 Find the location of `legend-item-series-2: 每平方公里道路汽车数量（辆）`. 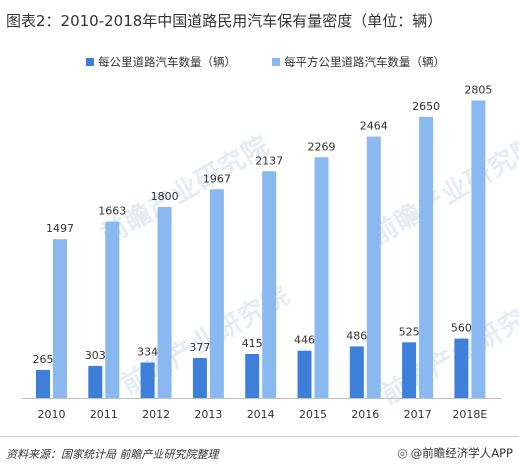

legend-item-series-2: 每平方公里道路汽车数量（辆） is located at coordinates (358, 62).